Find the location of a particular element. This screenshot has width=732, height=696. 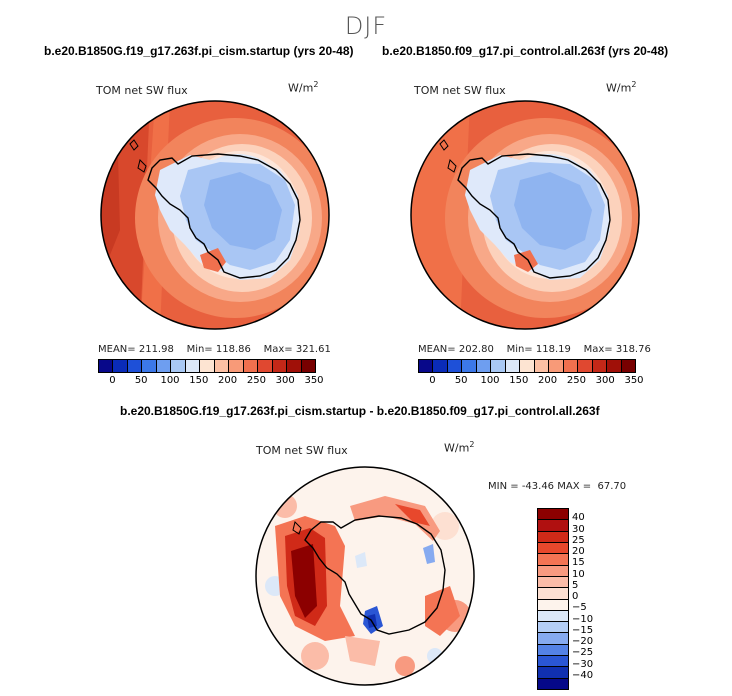

diff-polar-map is located at coordinates (365, 576).